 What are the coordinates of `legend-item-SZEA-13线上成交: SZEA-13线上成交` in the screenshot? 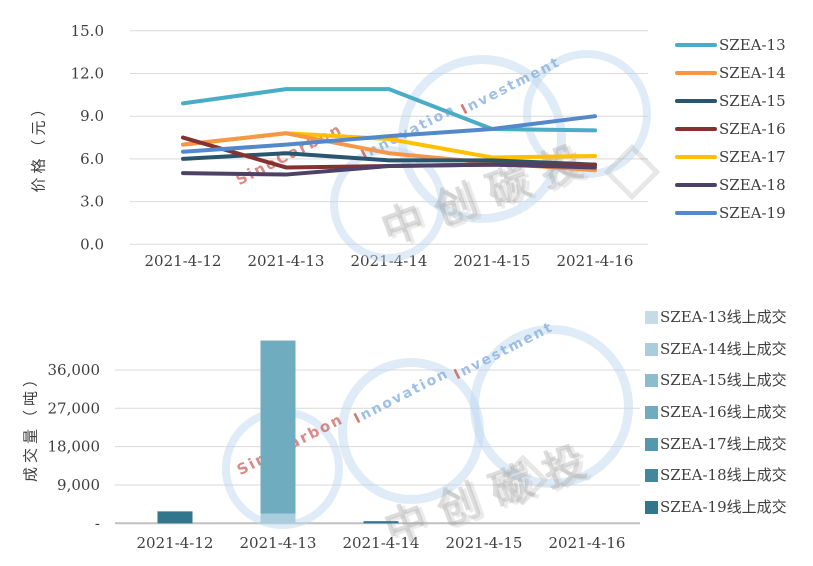 It's located at (716, 318).